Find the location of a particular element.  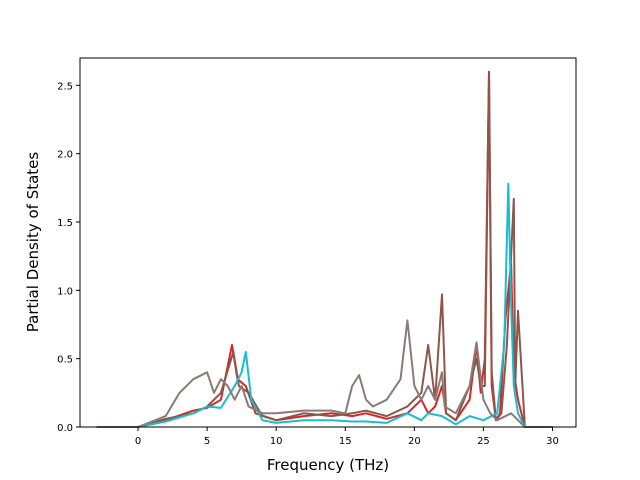

y-axis-label: Partial Density of States is located at coordinates (33, 242).